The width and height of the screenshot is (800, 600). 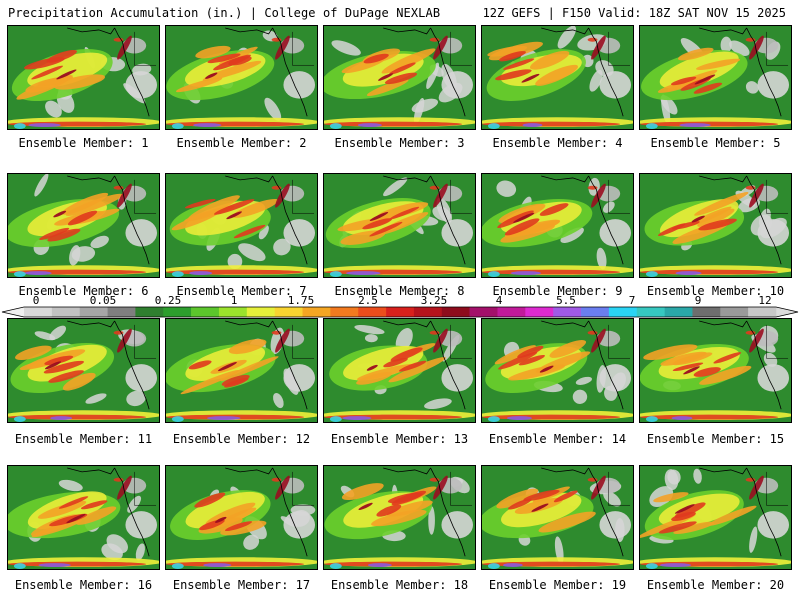 What do you see at coordinates (557, 143) in the screenshot?
I see `ensemble-member-label: Ensemble Member: 4` at bounding box center [557, 143].